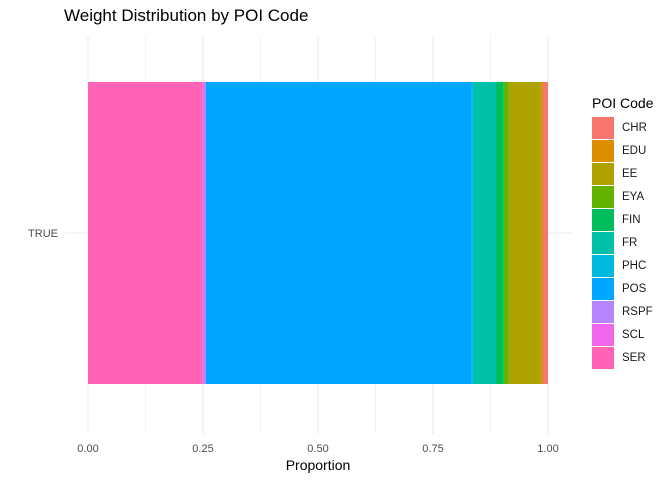 Image resolution: width=672 pixels, height=480 pixels. What do you see at coordinates (631, 219) in the screenshot?
I see `legend-label: FIN` at bounding box center [631, 219].